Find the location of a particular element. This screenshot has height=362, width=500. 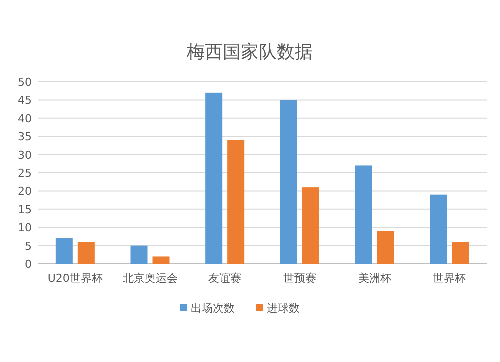

x-tick-label: U20世界杯 is located at coordinates (75, 278).